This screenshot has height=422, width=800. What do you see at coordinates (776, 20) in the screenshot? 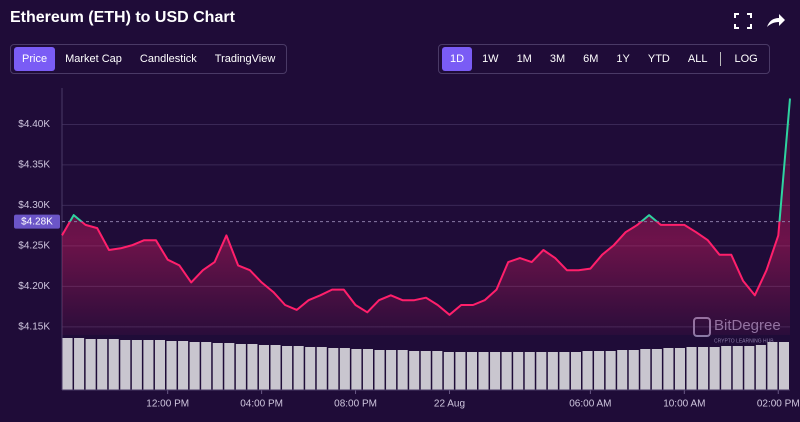
I see `share-icon` at bounding box center [776, 20].